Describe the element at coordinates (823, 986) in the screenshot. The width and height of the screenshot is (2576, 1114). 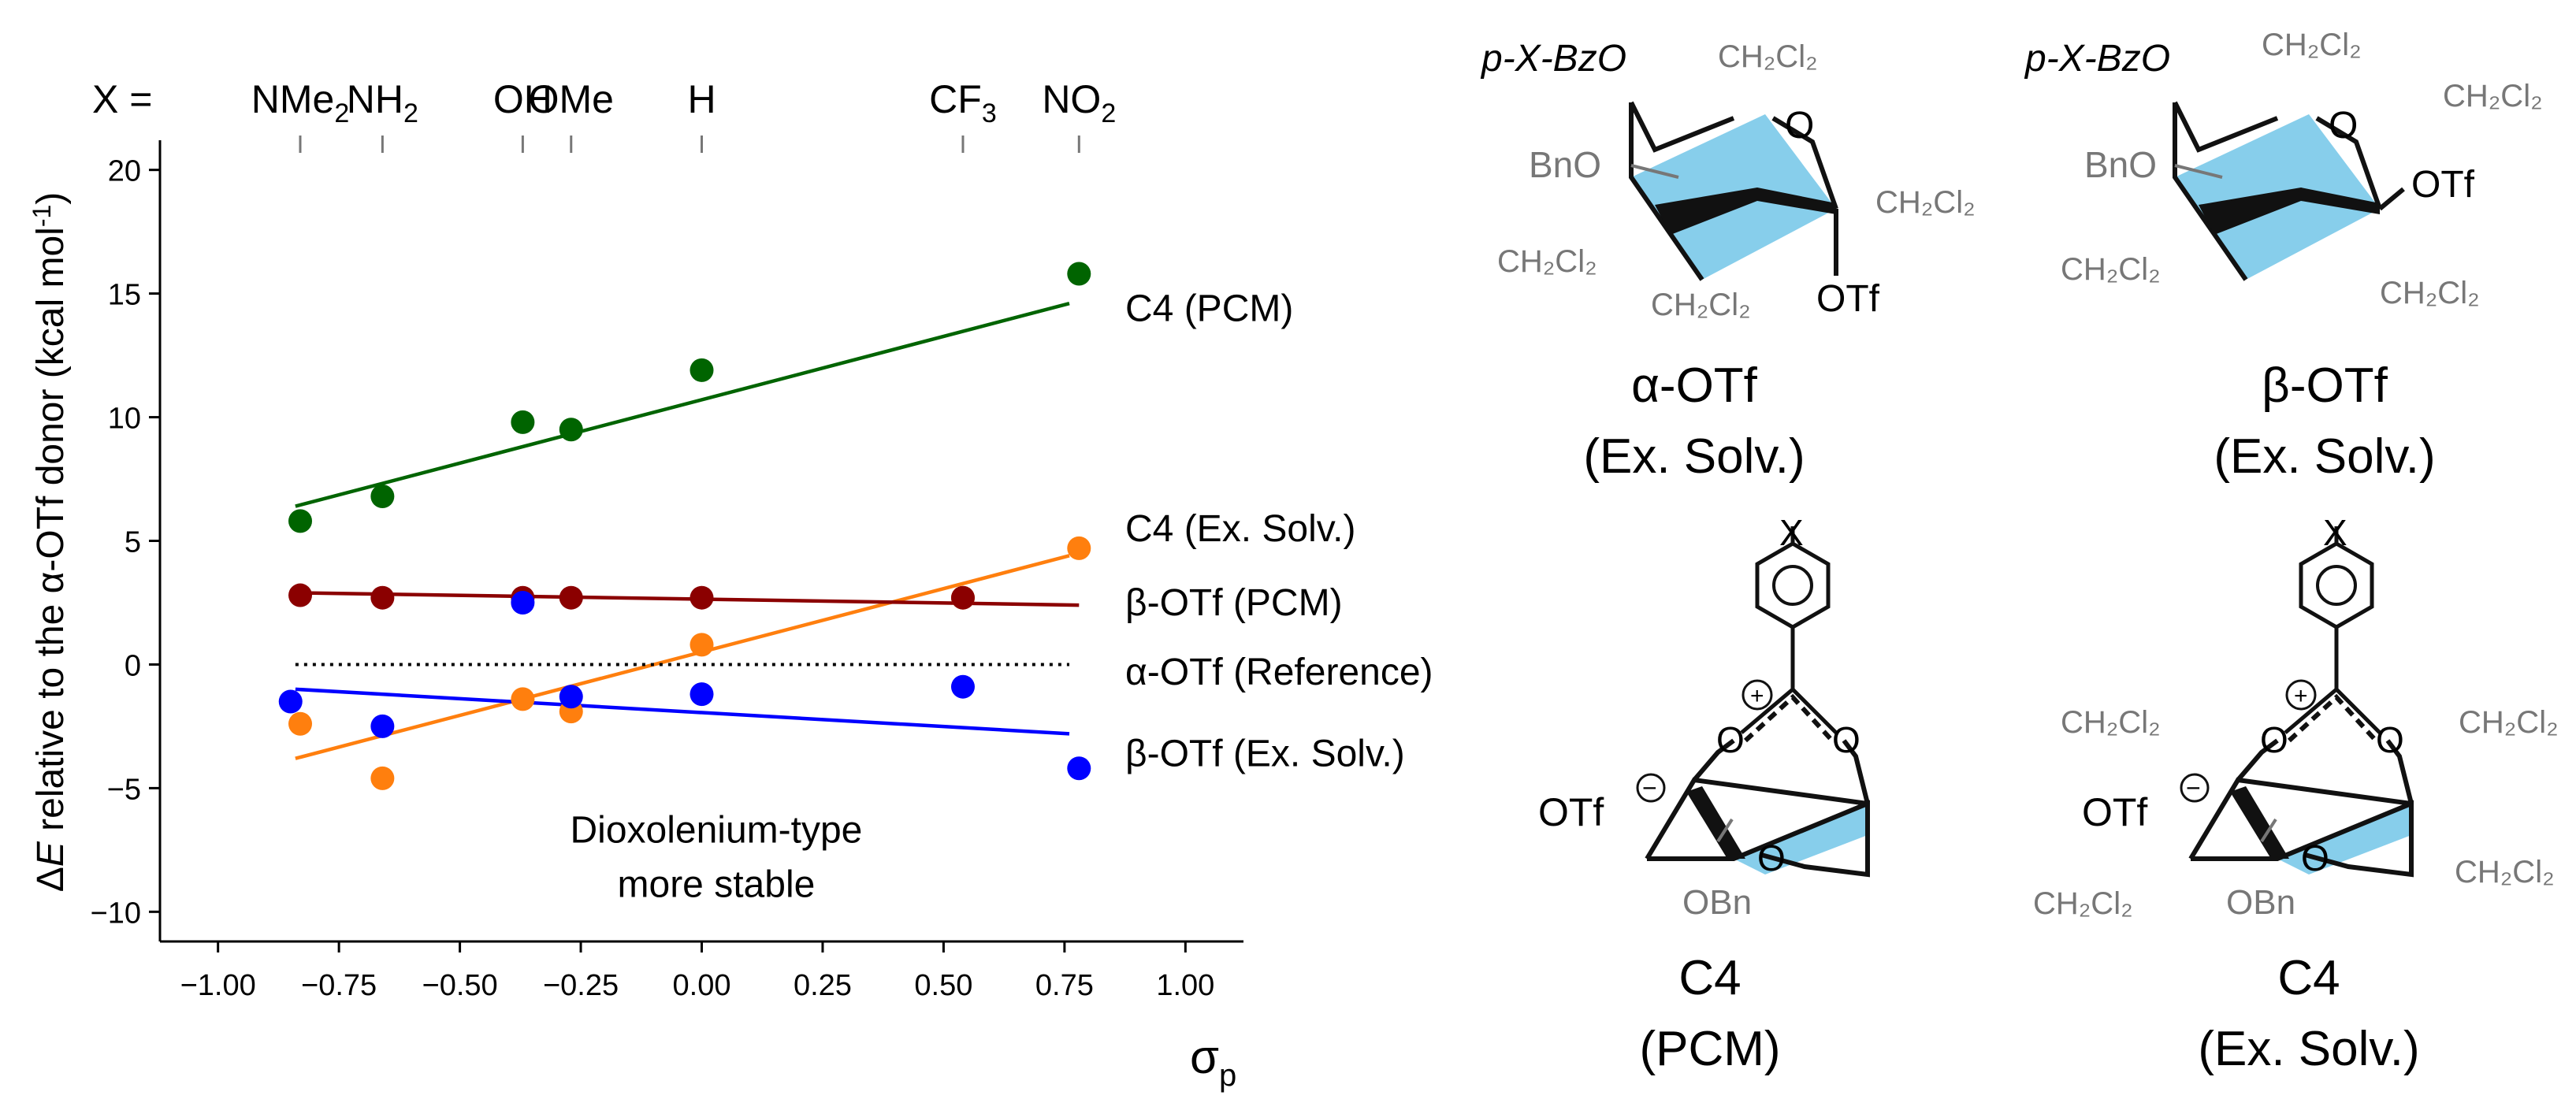
I see `x-tick-label: 0.25` at that location.